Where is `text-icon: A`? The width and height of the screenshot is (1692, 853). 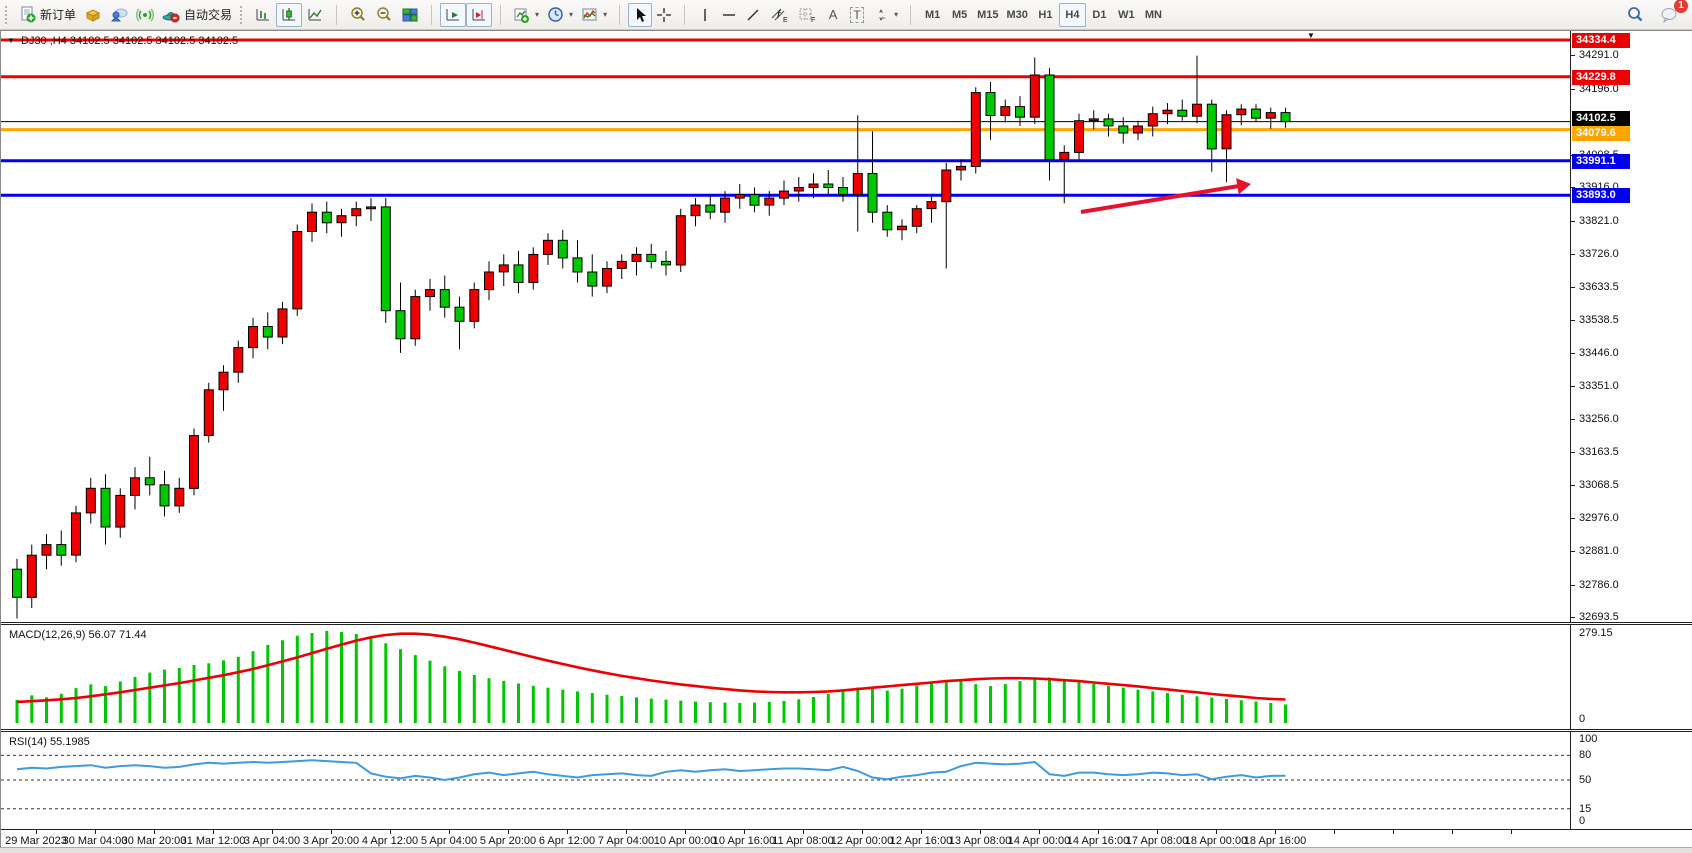
text-icon: A is located at coordinates (833, 14).